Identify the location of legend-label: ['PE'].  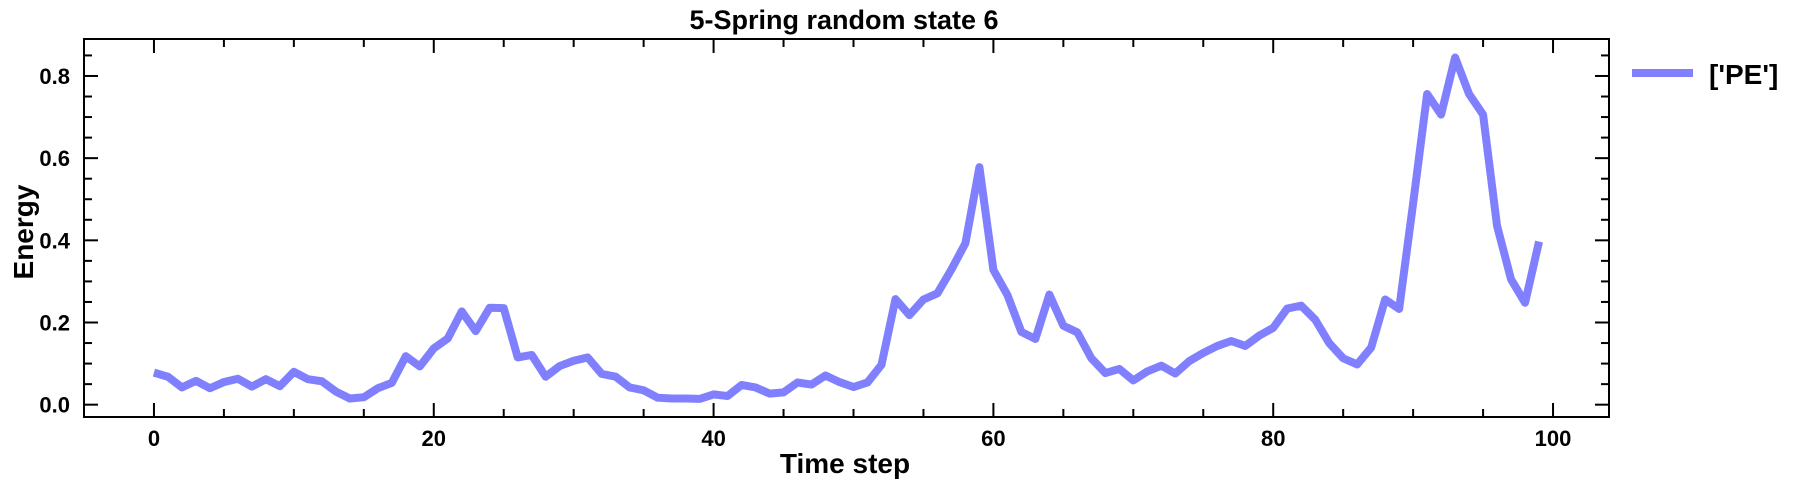
(1743, 74).